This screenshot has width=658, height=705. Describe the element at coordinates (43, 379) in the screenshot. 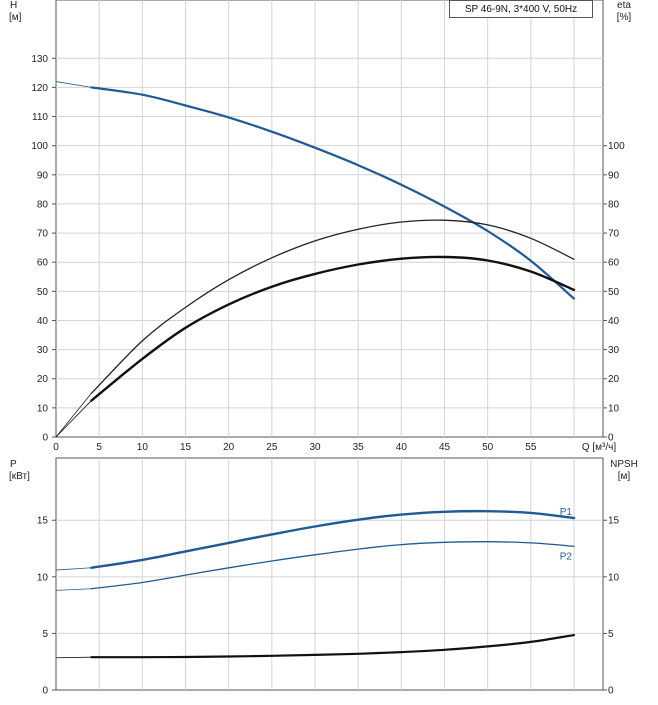

I see `y-left-tick-label: 20` at that location.